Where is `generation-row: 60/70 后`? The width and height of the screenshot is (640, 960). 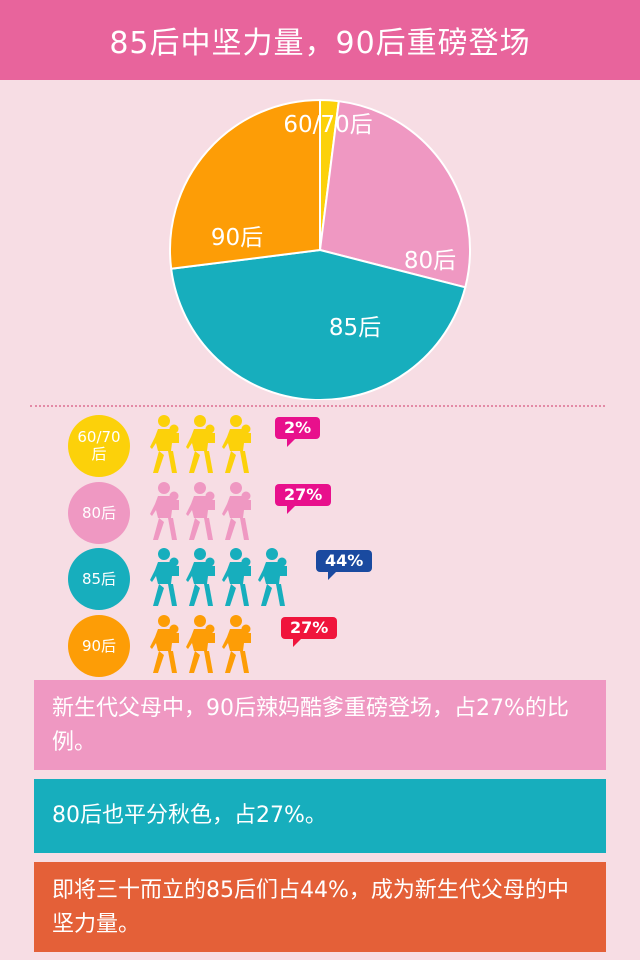 generation-row: 60/70 后 is located at coordinates (320, 448).